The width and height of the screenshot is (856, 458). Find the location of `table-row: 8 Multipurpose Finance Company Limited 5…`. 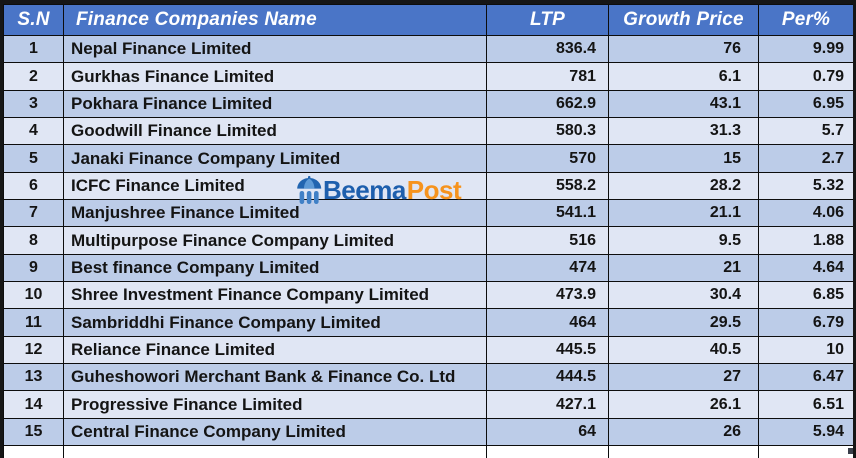

table-row: 8 Multipurpose Finance Company Limited 5… is located at coordinates (428, 240).